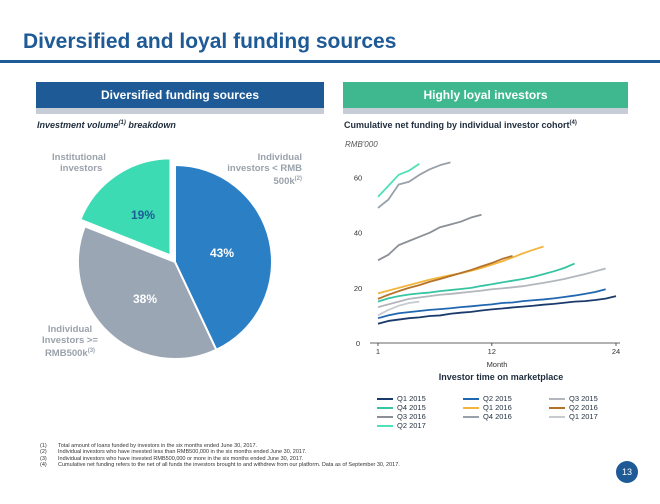 Image resolution: width=660 pixels, height=504 pixels. Describe the element at coordinates (358, 178) in the screenshot. I see `y-tick-label-3: 60` at that location.